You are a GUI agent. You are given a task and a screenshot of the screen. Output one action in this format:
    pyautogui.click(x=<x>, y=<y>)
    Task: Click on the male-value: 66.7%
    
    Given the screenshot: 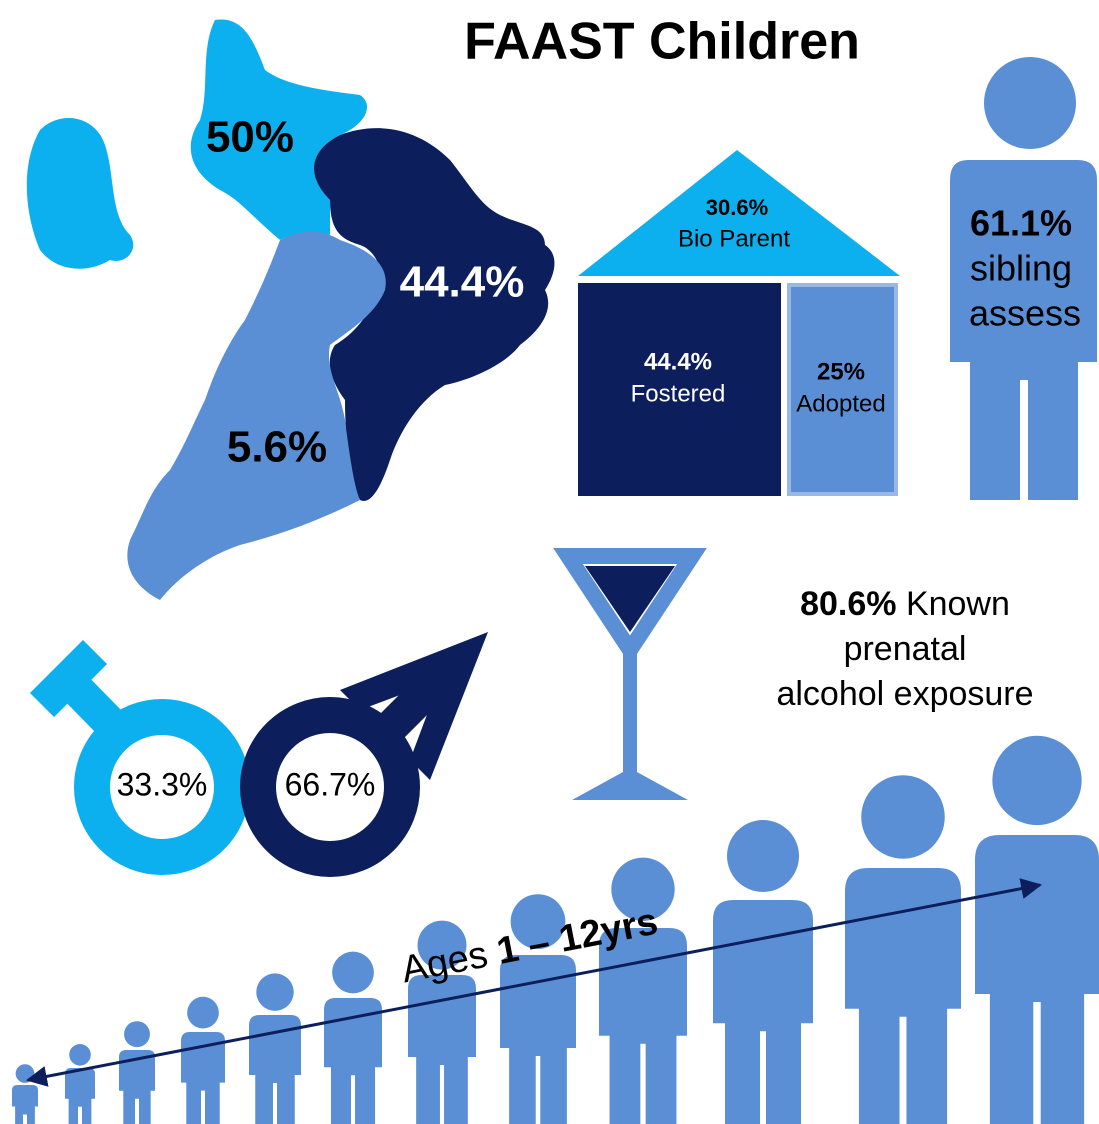 What is the action you would take?
    pyautogui.click(x=330, y=784)
    